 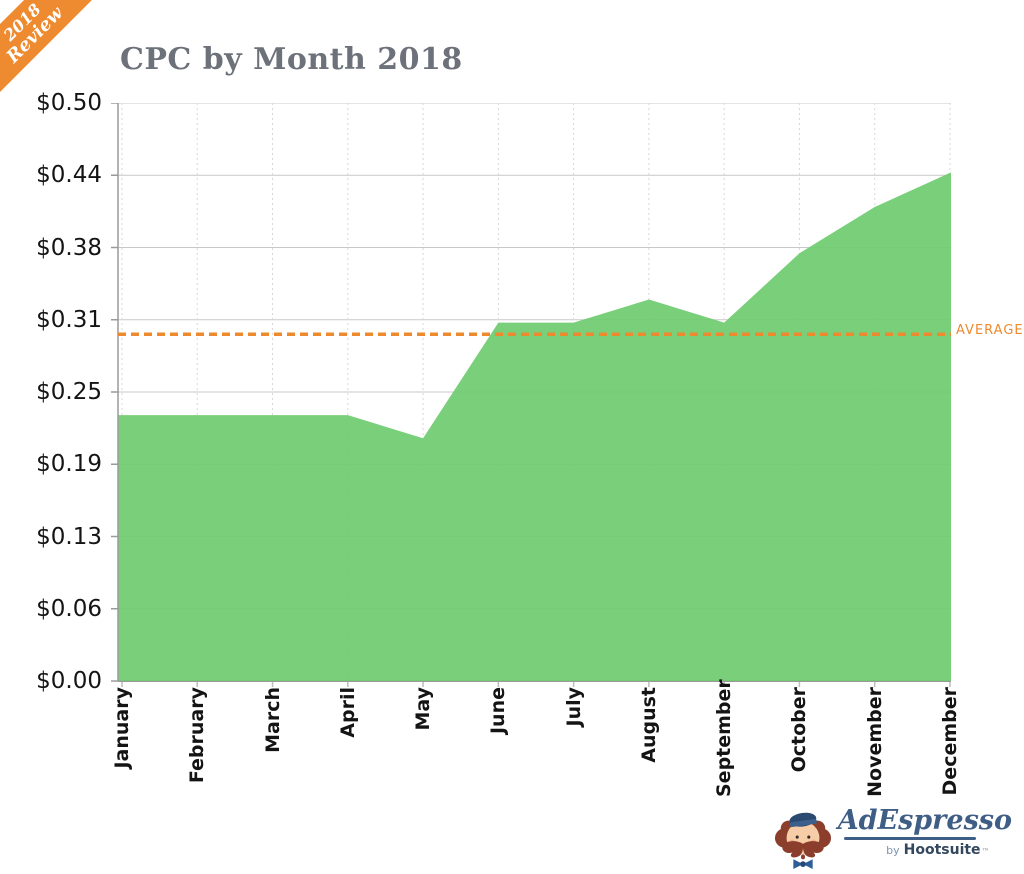 What do you see at coordinates (272, 720) in the screenshot?
I see `x-axis-label: March` at bounding box center [272, 720].